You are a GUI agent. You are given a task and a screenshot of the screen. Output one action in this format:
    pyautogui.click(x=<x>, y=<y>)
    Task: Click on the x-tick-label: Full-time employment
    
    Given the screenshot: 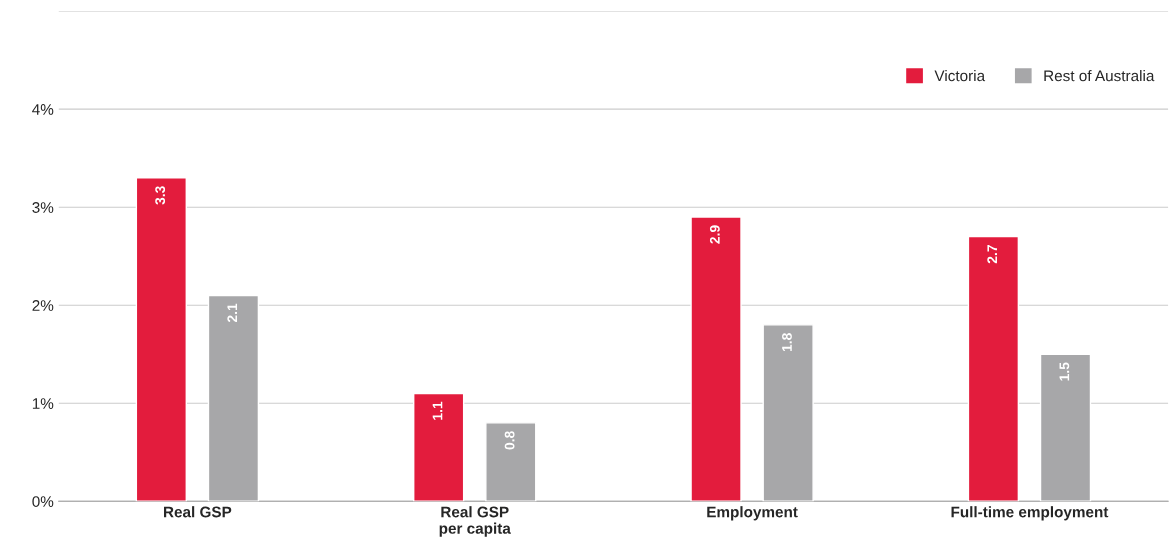 What is the action you would take?
    pyautogui.click(x=1030, y=513)
    